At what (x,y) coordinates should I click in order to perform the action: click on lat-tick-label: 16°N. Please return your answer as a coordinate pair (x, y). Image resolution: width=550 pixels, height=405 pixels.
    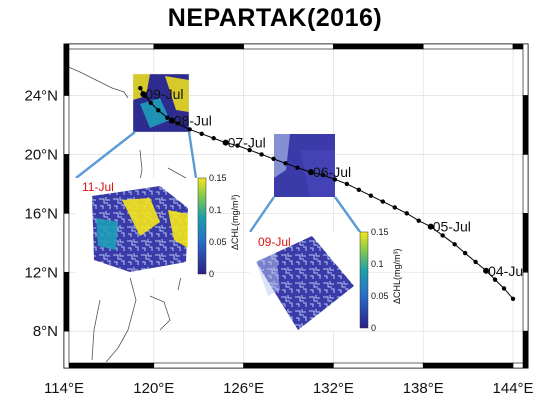
    Looking at the image, I should click on (41, 213).